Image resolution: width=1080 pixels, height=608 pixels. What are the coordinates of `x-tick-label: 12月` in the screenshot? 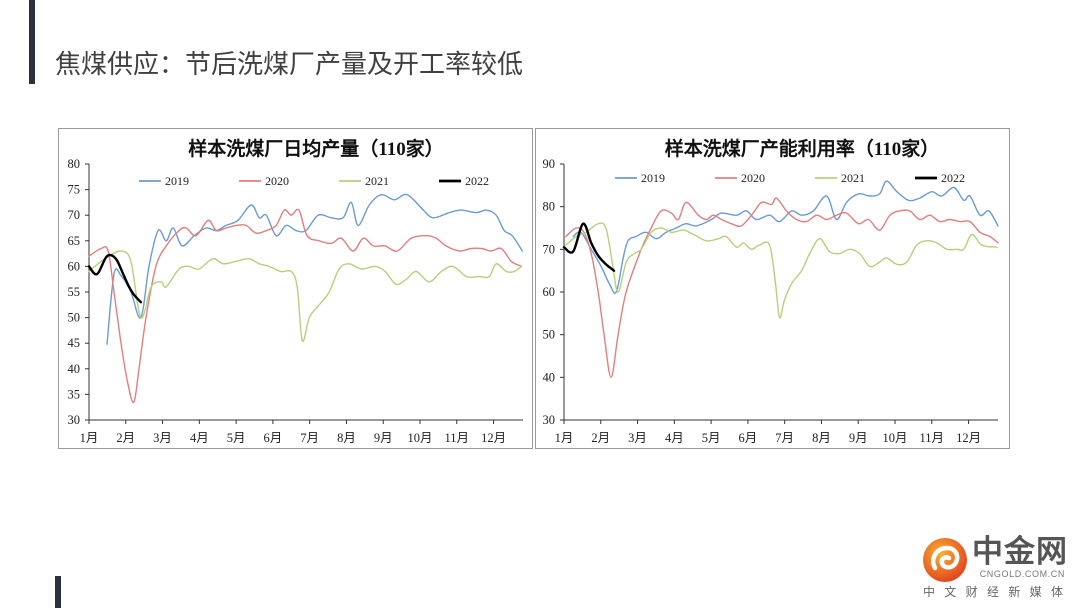 It's located at (493, 438).